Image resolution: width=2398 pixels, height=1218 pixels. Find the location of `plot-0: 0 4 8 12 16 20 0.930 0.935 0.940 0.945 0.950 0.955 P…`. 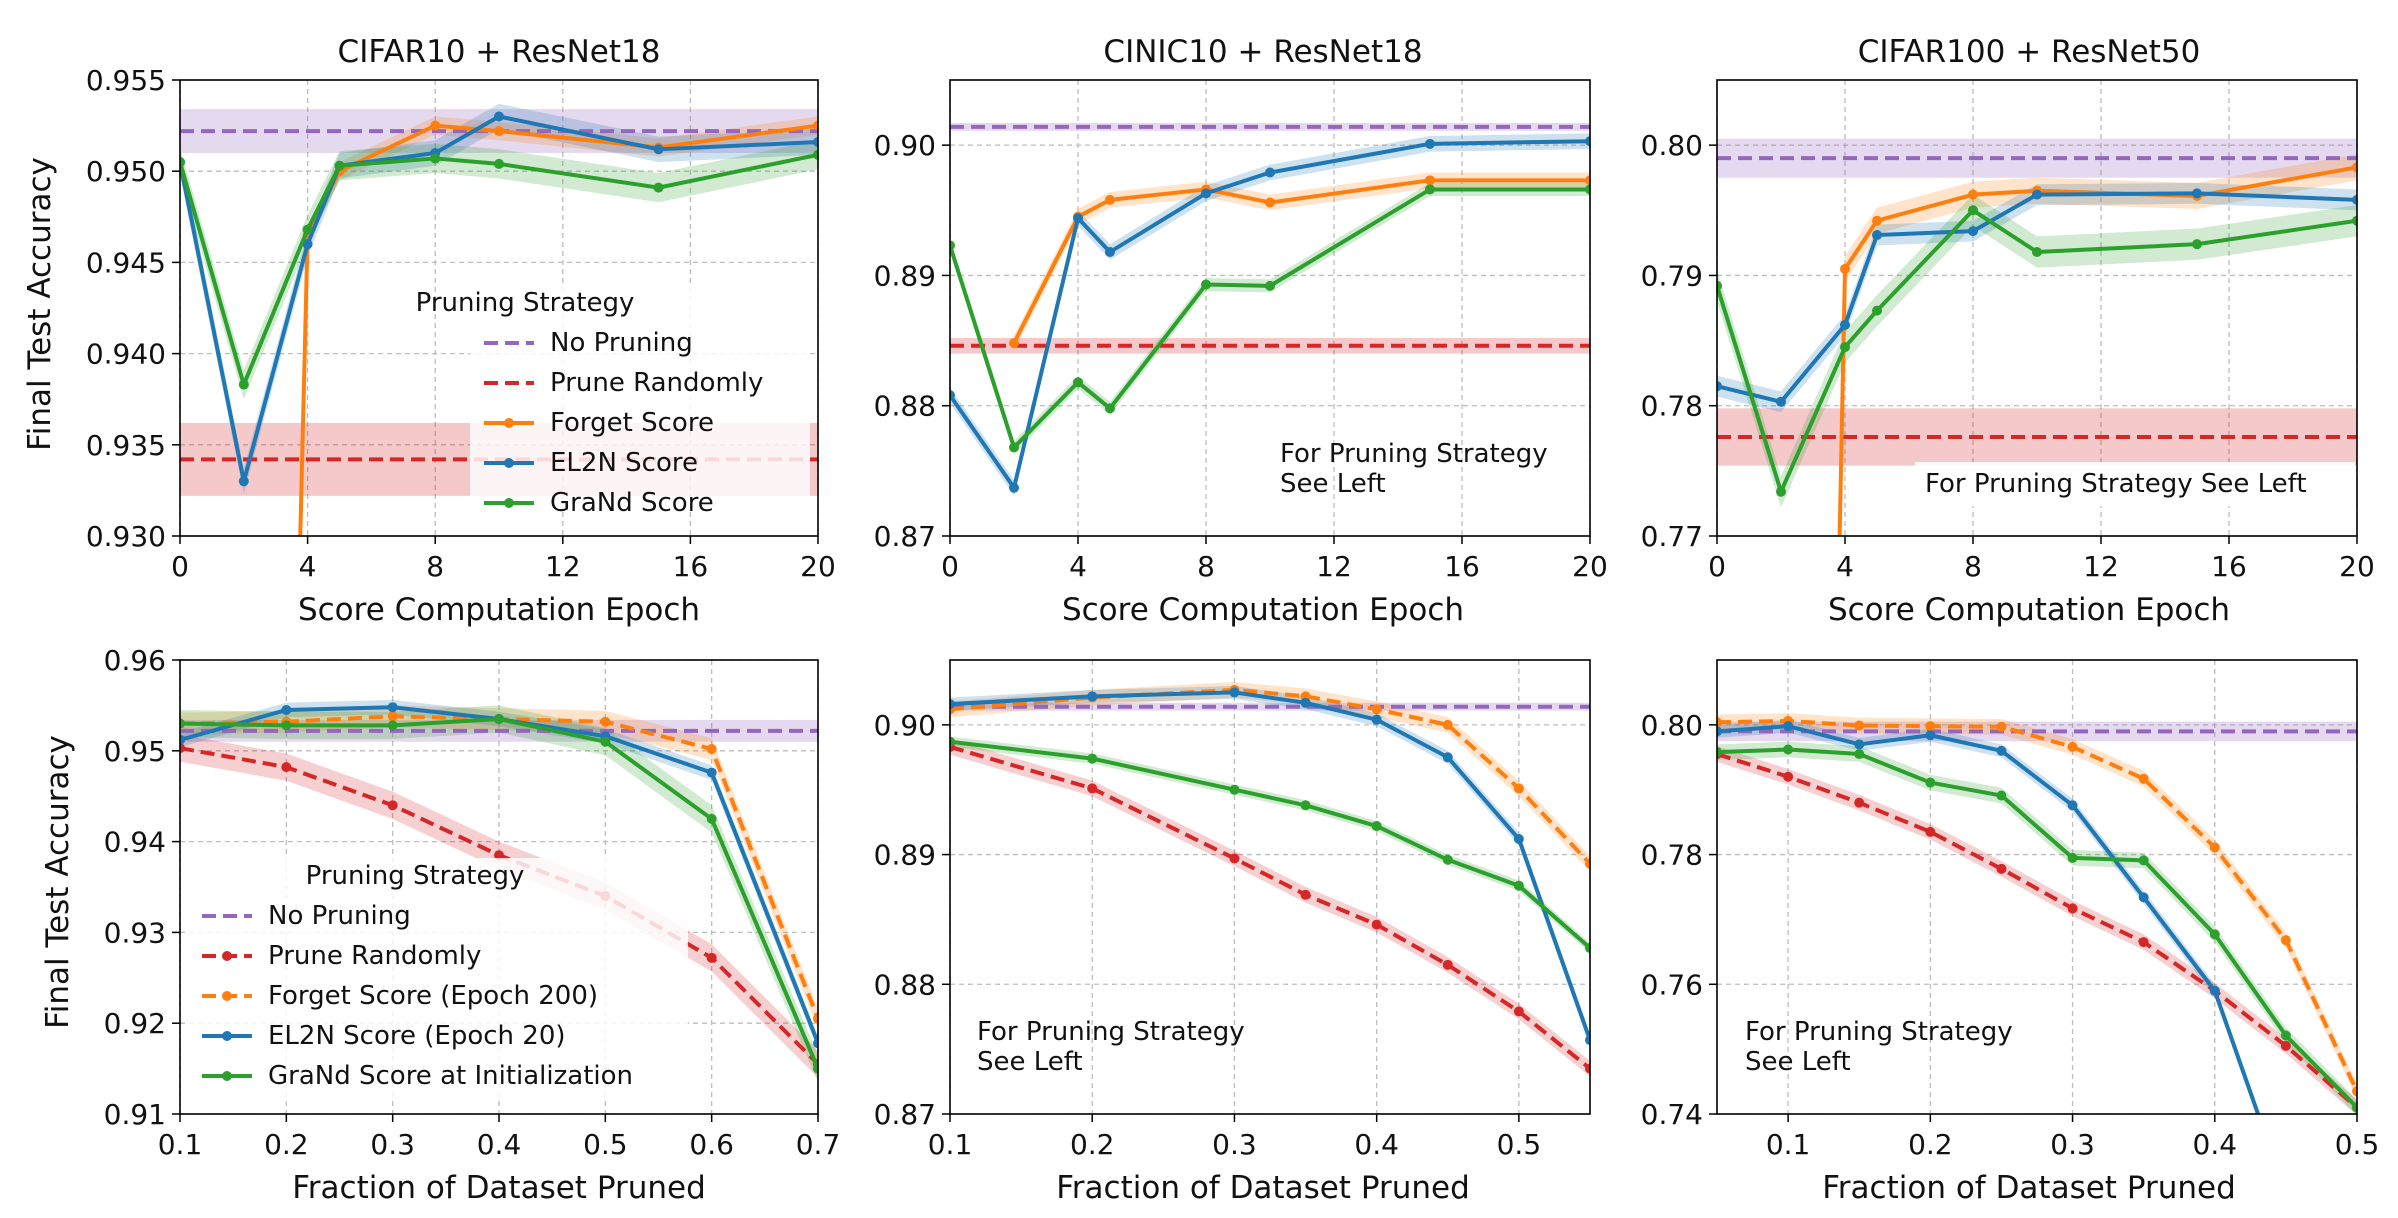

plot-0: 0 4 8 12 16 20 0.930 0.935 0.940 0.945 0.950 0.955 P… is located at coordinates (461, 323).